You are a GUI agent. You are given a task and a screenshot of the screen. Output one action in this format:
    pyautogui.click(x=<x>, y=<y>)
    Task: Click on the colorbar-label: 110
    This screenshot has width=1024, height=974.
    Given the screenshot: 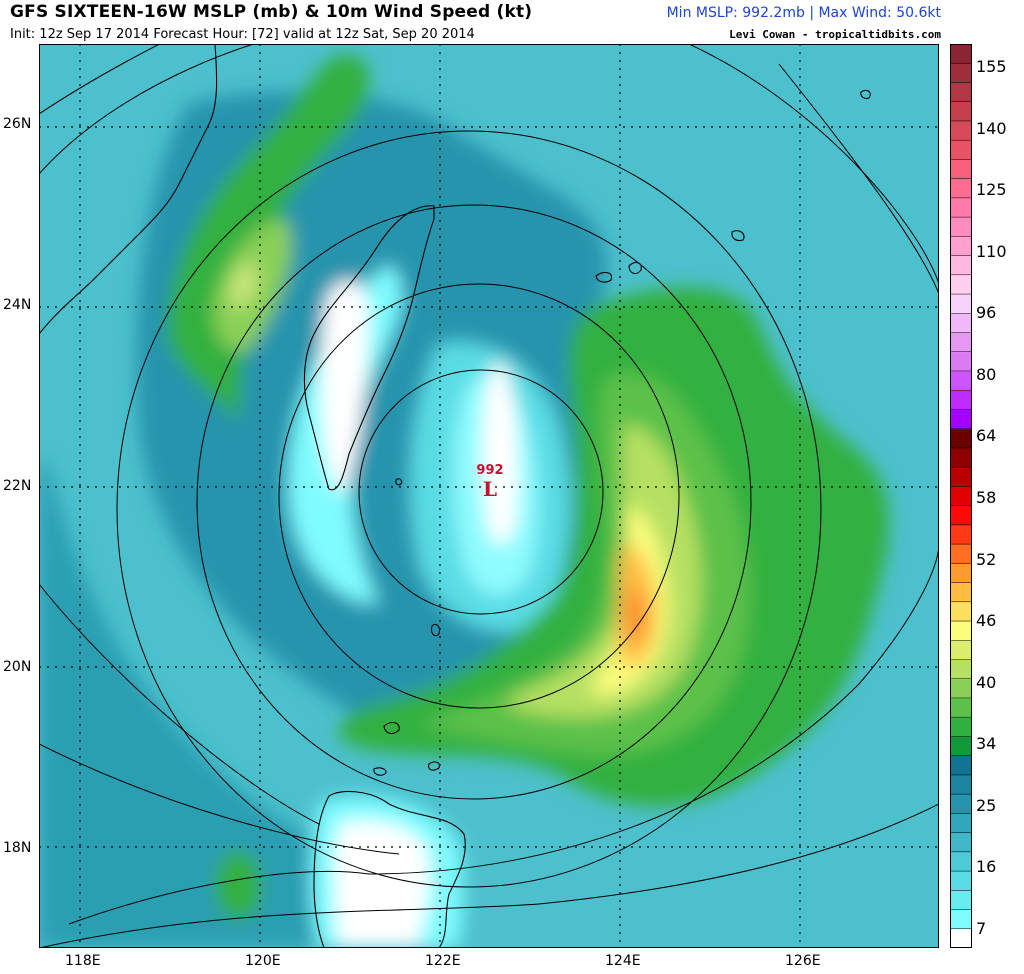 What is the action you would take?
    pyautogui.click(x=991, y=251)
    